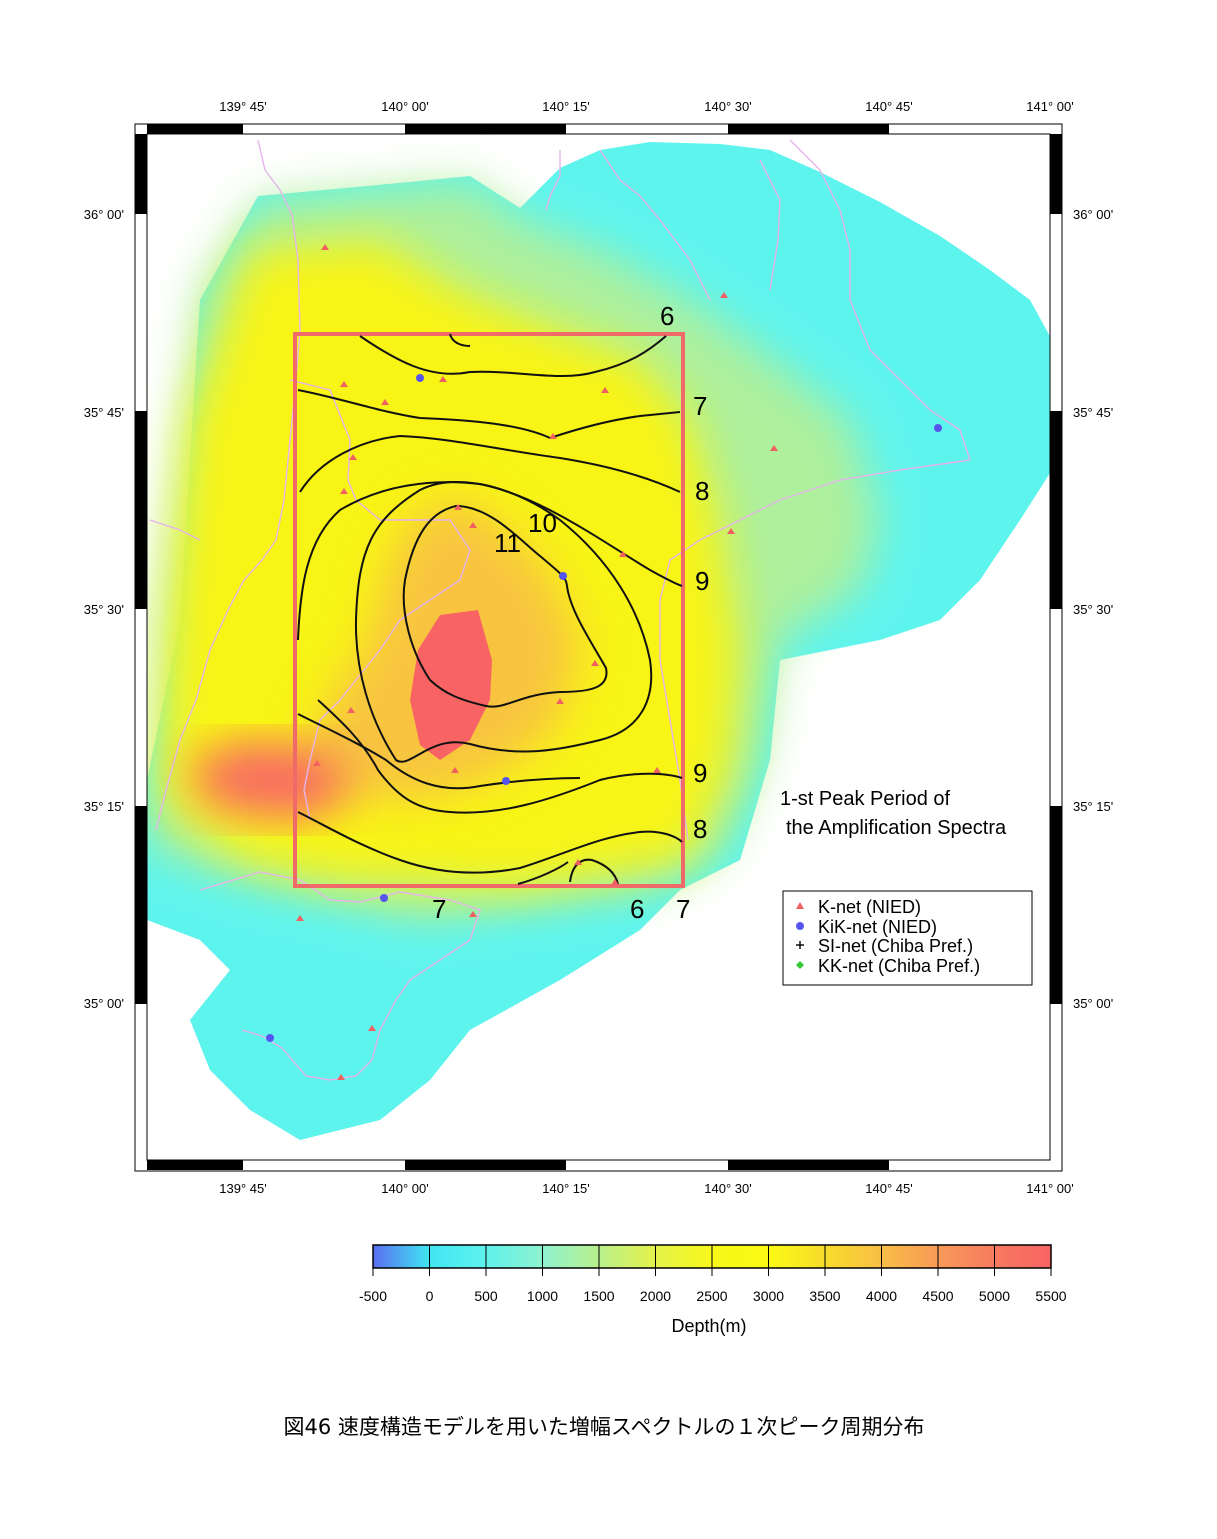  What do you see at coordinates (404, 106) in the screenshot?
I see `lon-tick-top-2: 140° 00'` at bounding box center [404, 106].